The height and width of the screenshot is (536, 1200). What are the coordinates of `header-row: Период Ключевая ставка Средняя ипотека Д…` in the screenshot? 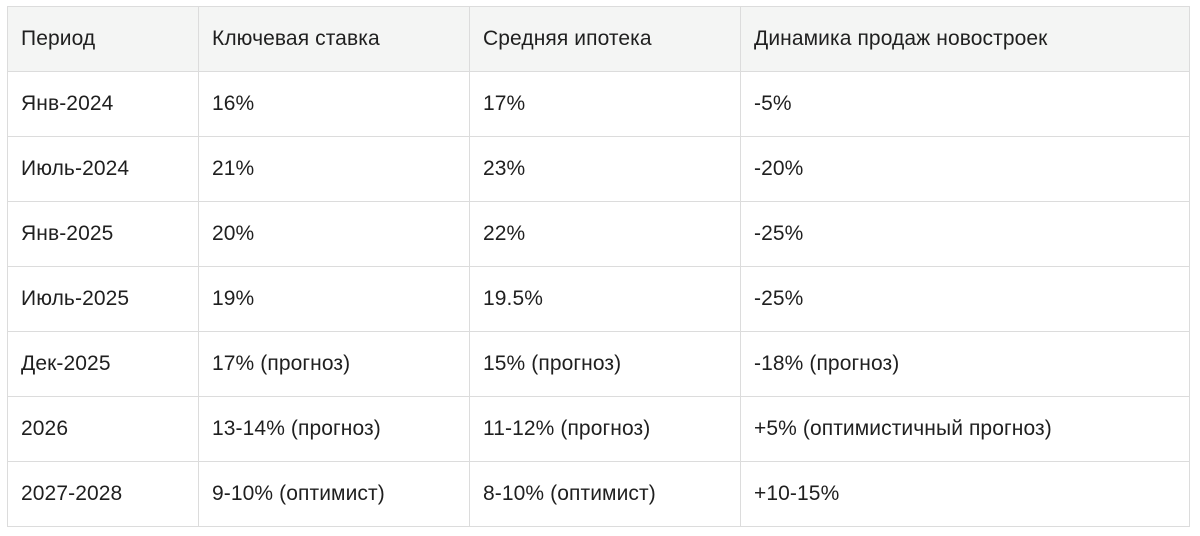 It's located at (598, 39).